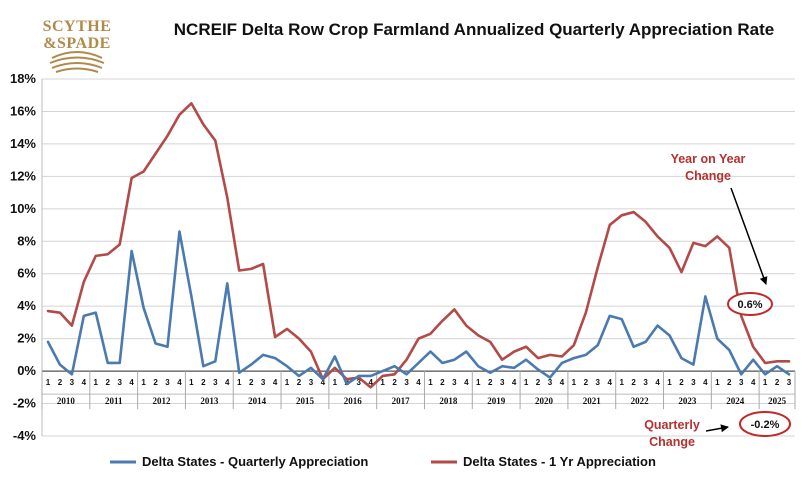 The width and height of the screenshot is (801, 486). Describe the element at coordinates (26, 305) in the screenshot. I see `y-tick-label: 4%` at that location.